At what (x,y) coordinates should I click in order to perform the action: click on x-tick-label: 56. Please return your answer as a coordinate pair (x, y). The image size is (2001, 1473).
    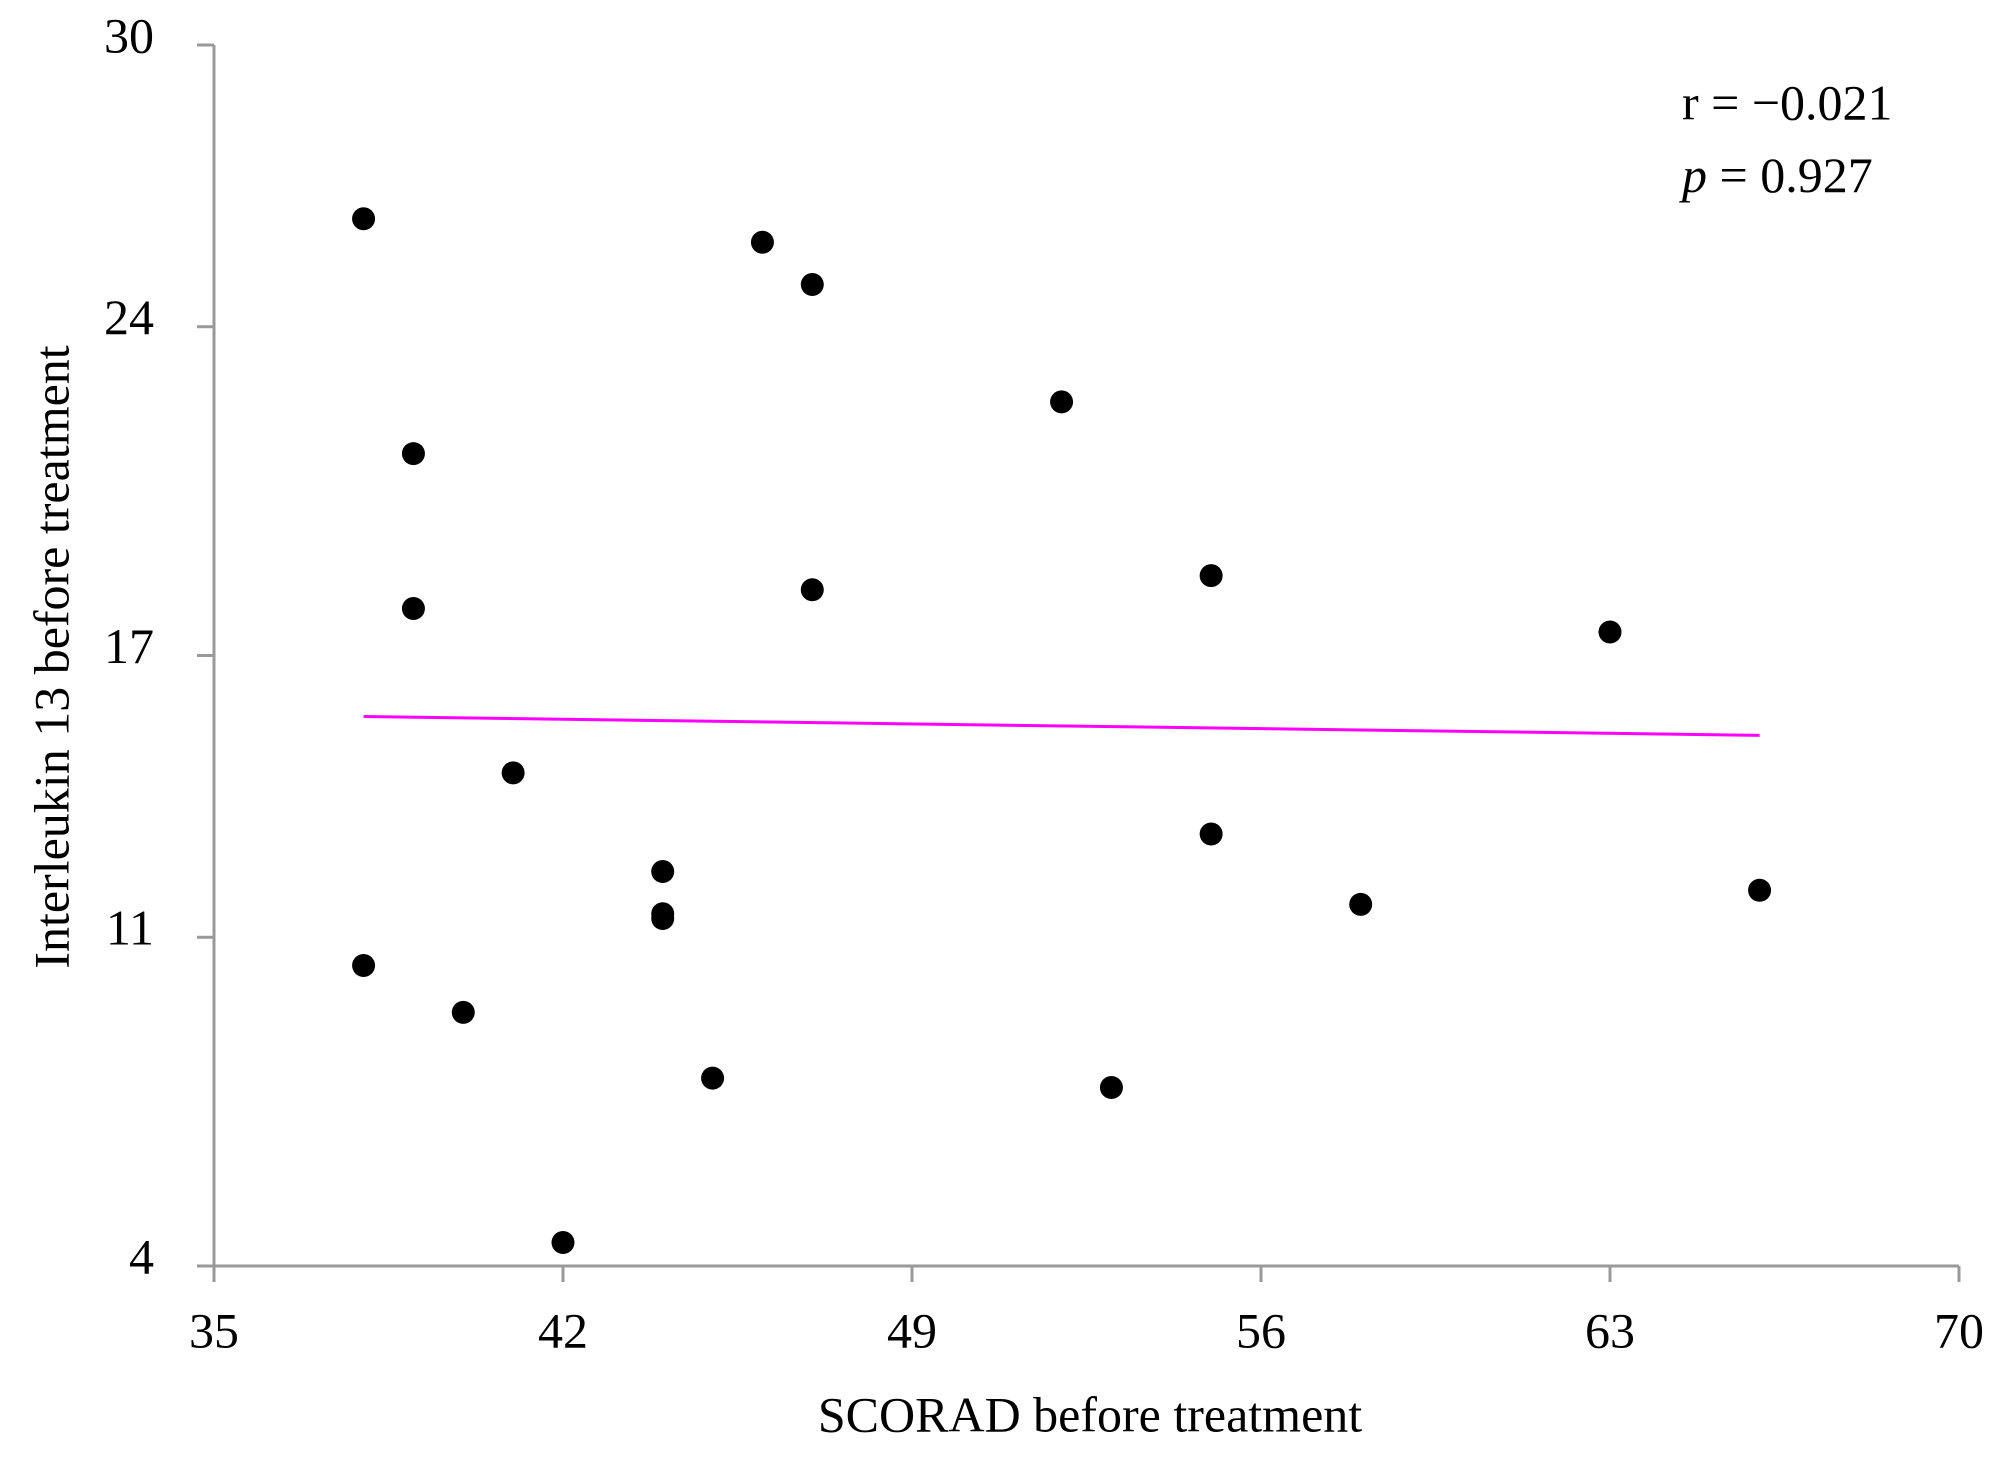
    Looking at the image, I should click on (1261, 1330).